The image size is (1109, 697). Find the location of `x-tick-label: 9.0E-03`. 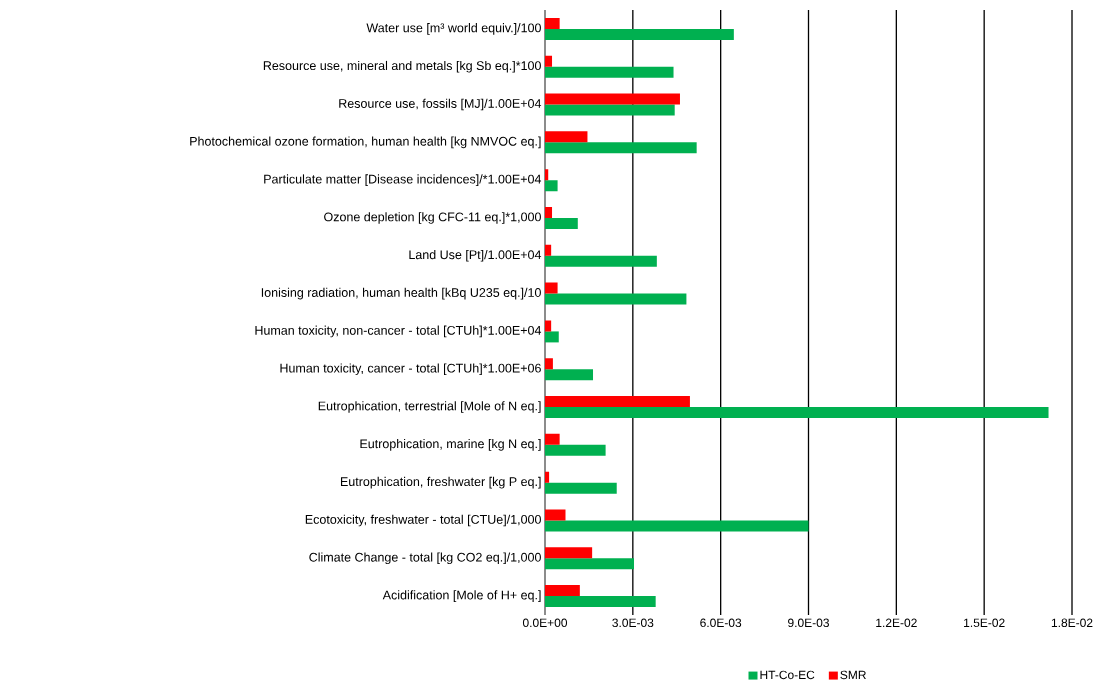

x-tick-label: 9.0E-03 is located at coordinates (808, 623).